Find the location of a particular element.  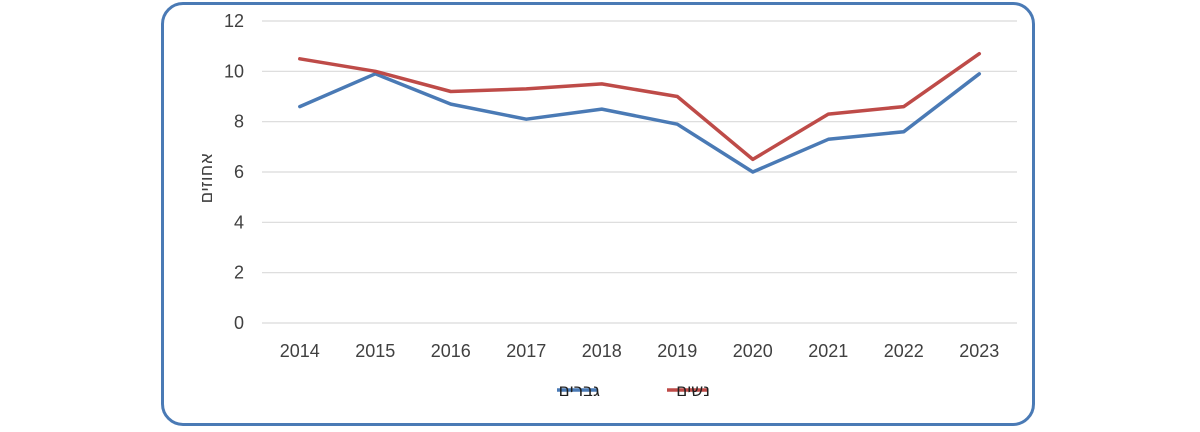

y-tick-label: 0 is located at coordinates (239, 323).